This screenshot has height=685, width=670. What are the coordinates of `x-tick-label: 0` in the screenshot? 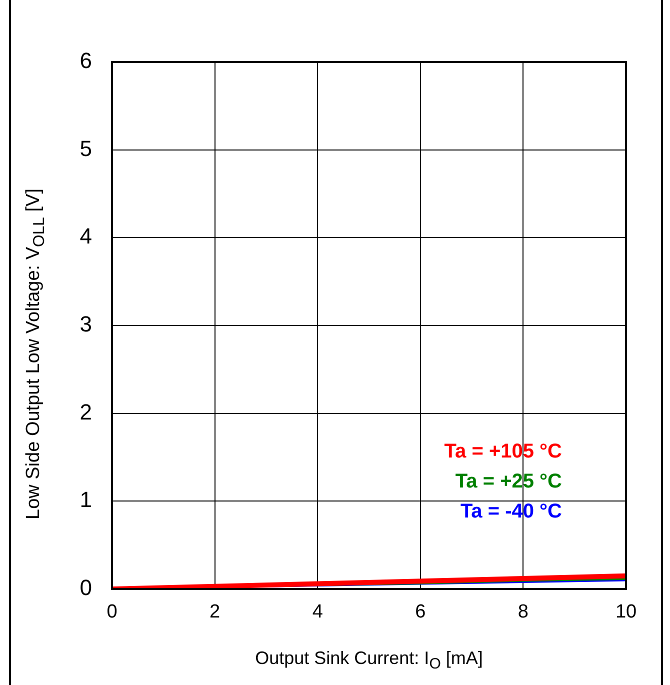 It's located at (112, 612).